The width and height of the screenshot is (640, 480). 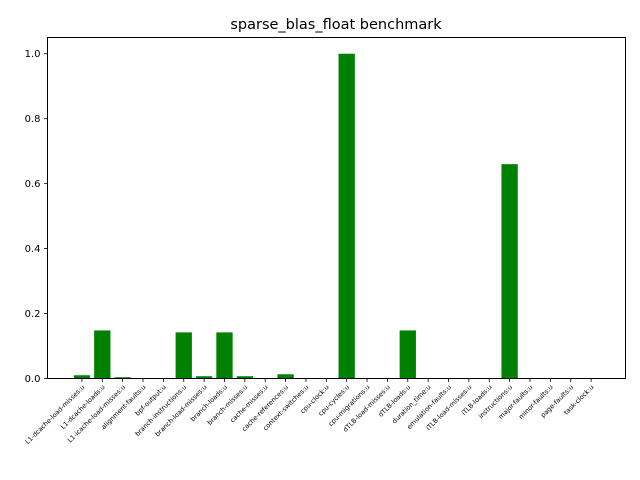 I want to click on y-tick-label: 1.0, so click(x=33, y=54).